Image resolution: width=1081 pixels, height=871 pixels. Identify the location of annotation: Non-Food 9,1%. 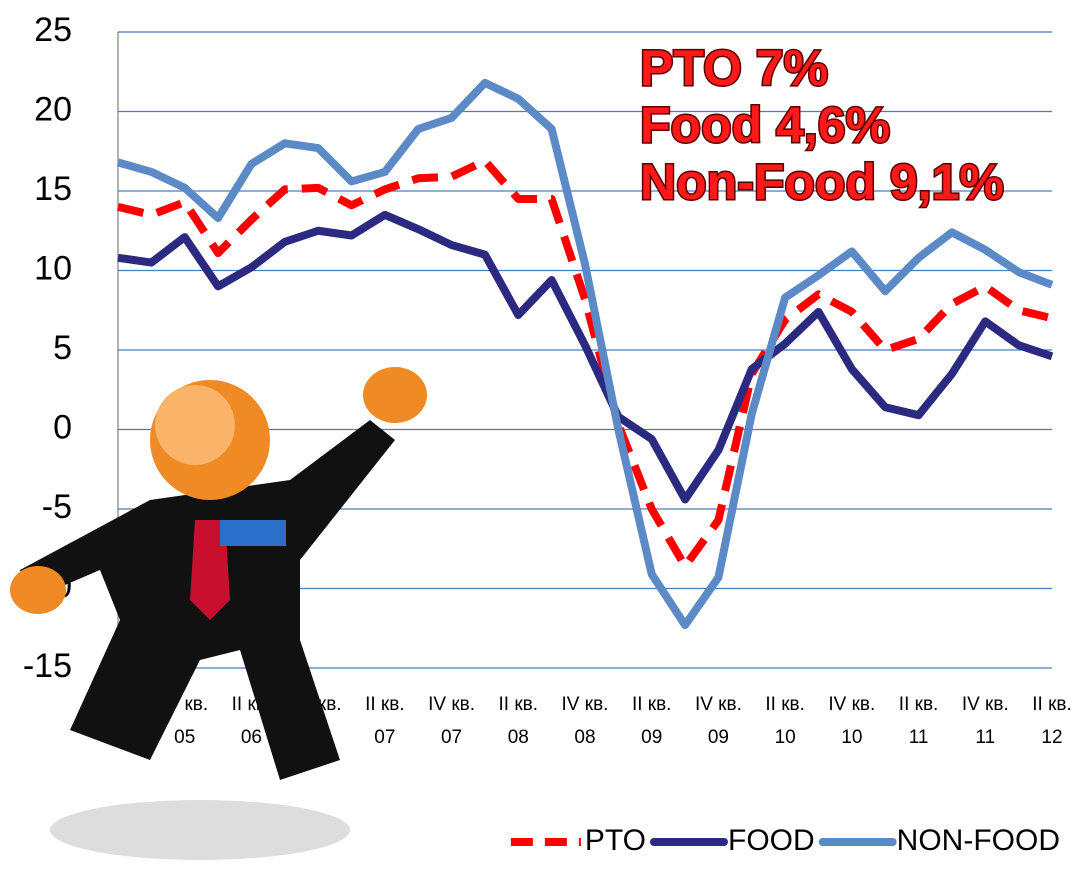
(822, 182).